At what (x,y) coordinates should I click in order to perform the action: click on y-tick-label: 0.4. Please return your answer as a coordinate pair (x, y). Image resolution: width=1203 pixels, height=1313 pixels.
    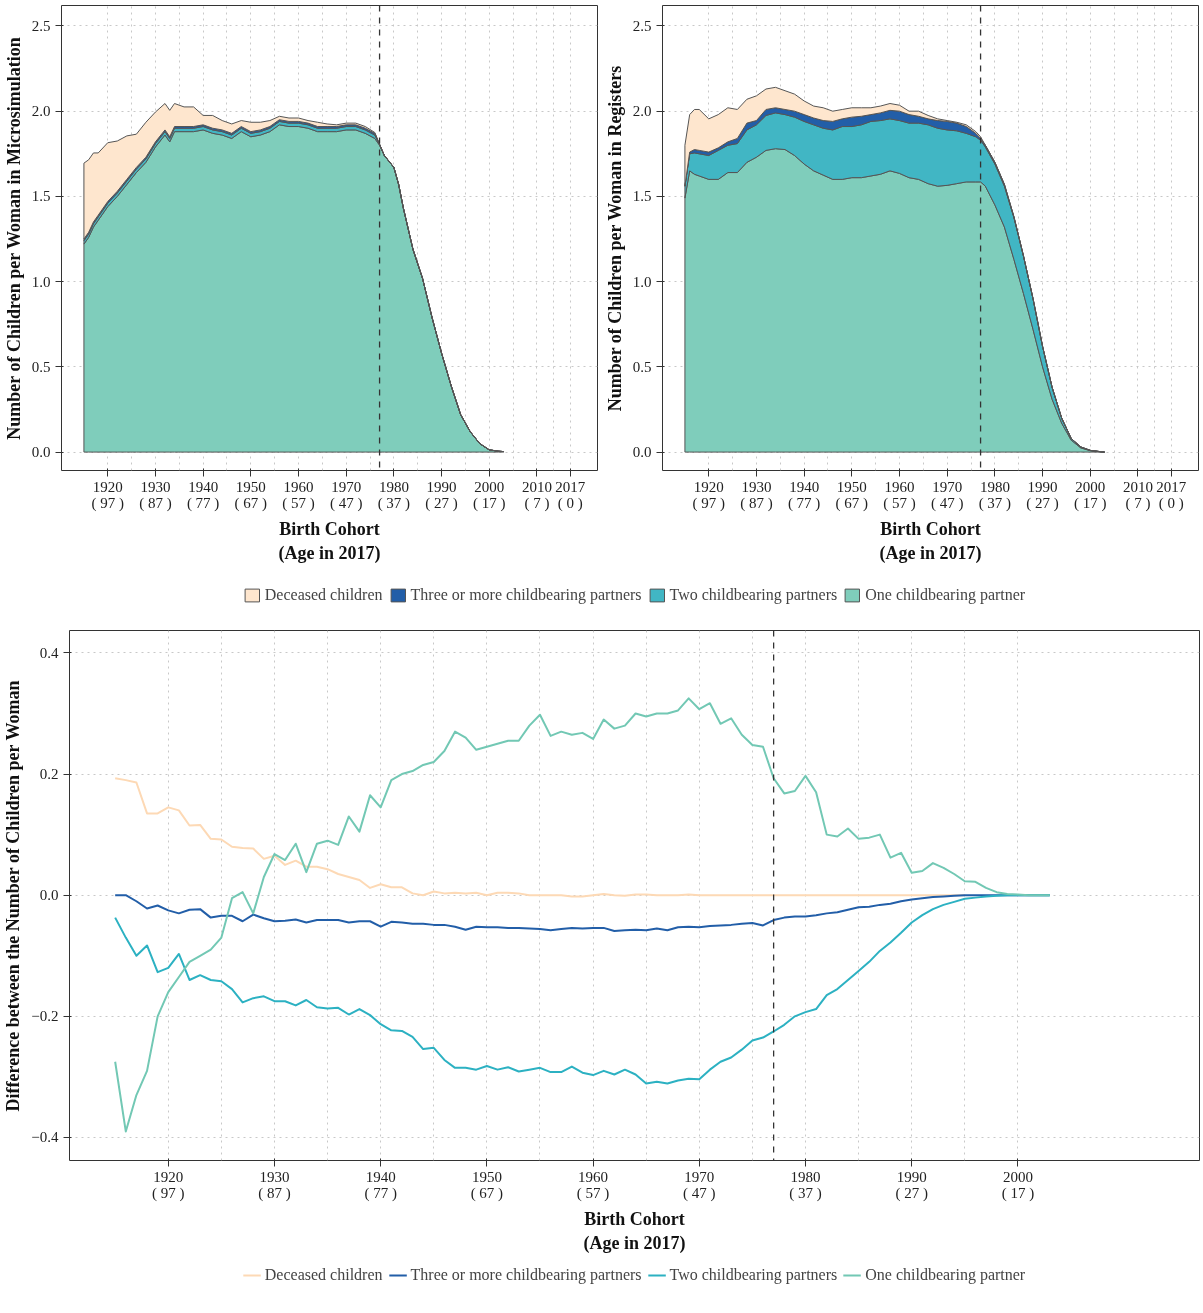
    Looking at the image, I should click on (49, 652).